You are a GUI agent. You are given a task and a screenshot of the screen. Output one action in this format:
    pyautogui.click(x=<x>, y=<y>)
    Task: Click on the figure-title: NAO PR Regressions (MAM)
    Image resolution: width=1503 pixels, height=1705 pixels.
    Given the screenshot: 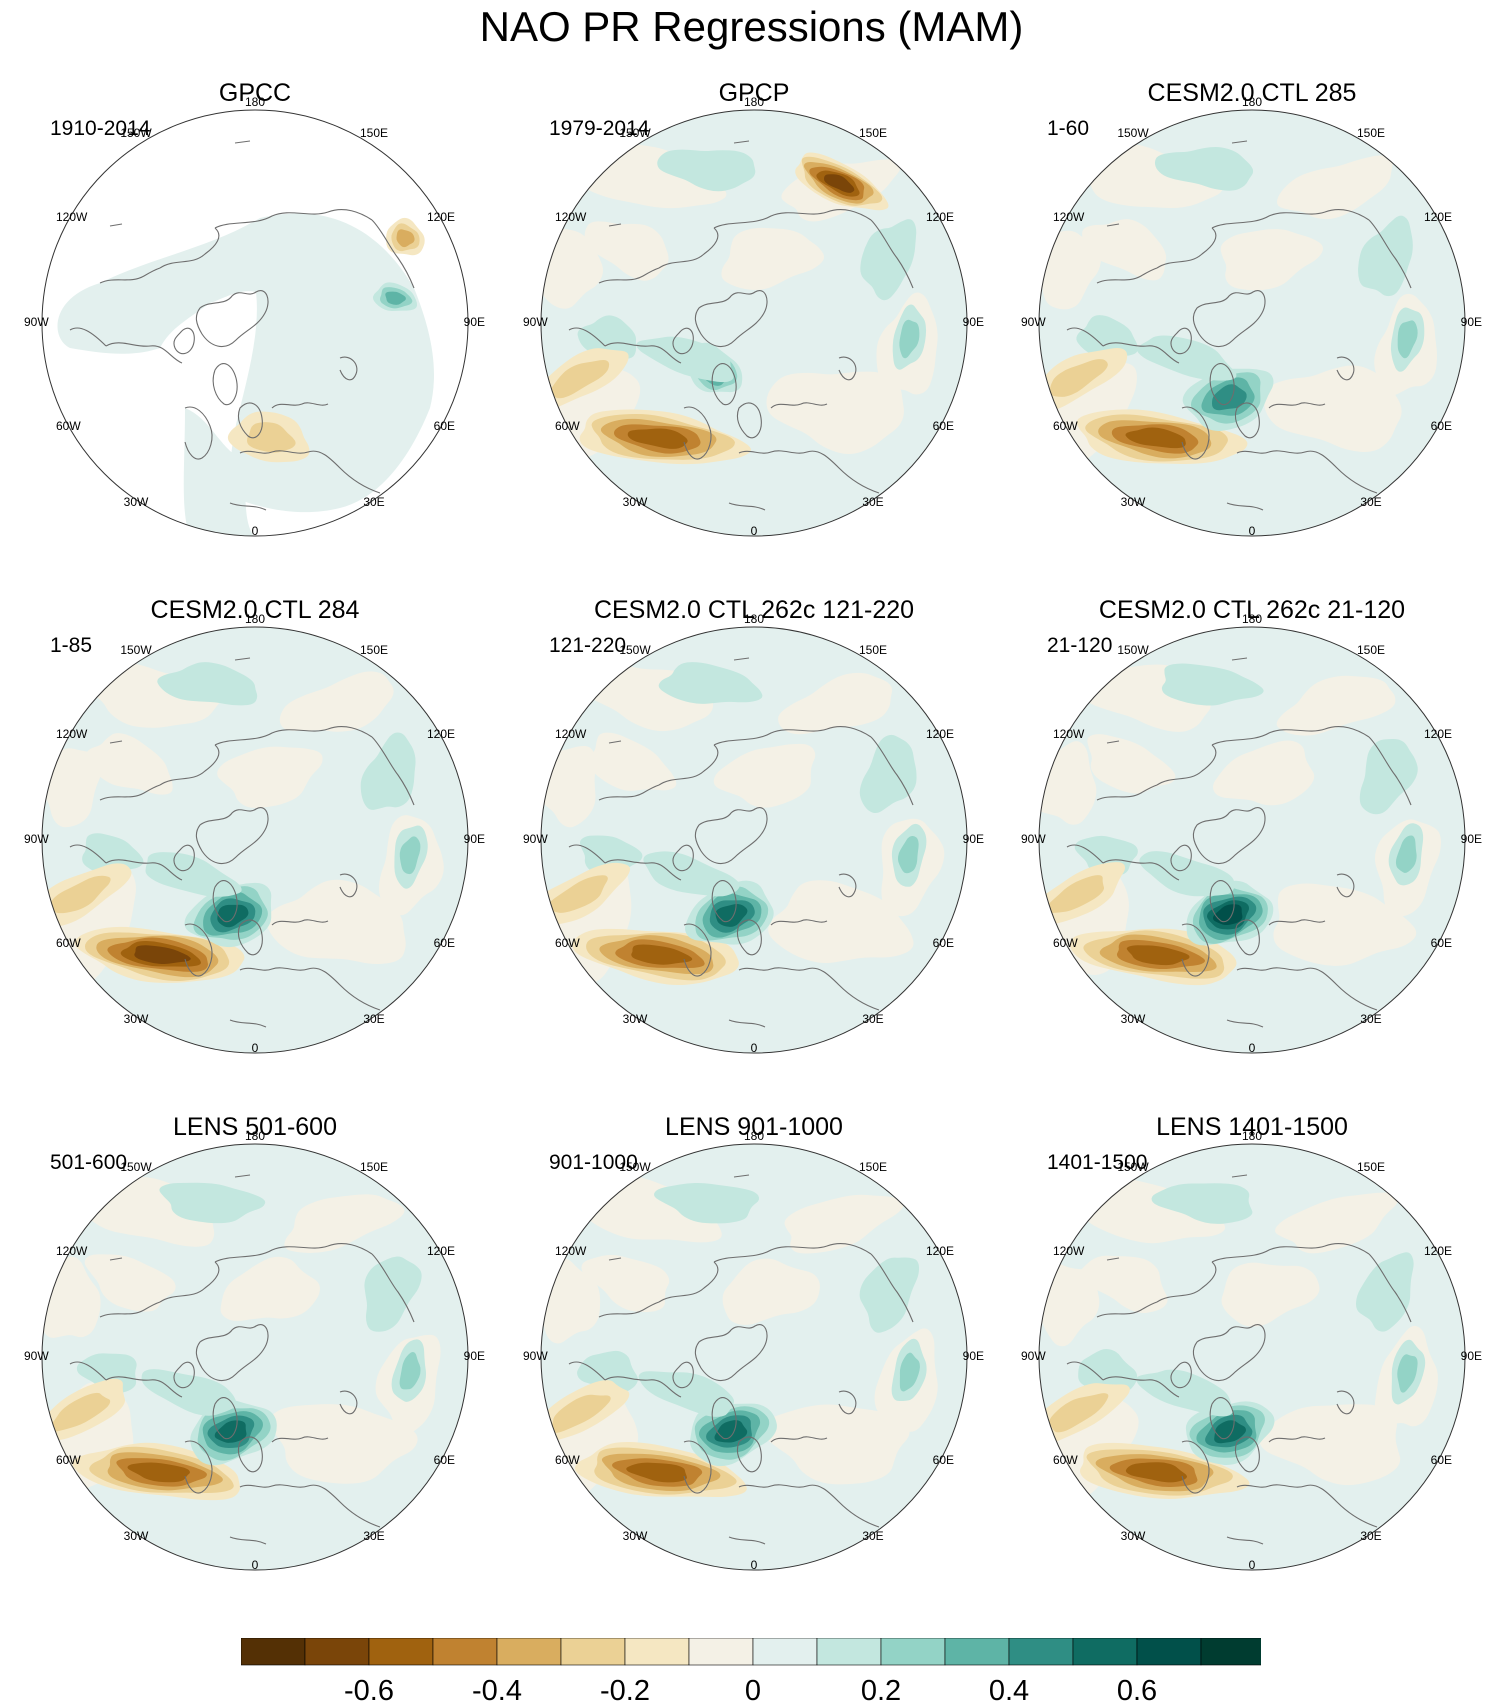 What is the action you would take?
    pyautogui.click(x=751, y=26)
    